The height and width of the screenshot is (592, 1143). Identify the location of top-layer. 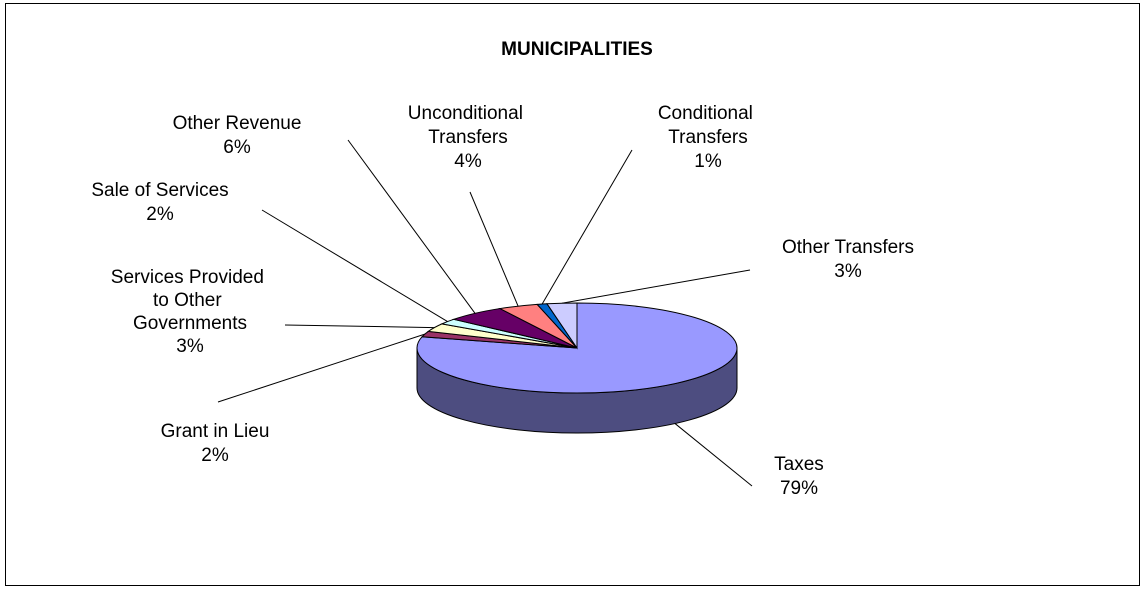
(577, 348).